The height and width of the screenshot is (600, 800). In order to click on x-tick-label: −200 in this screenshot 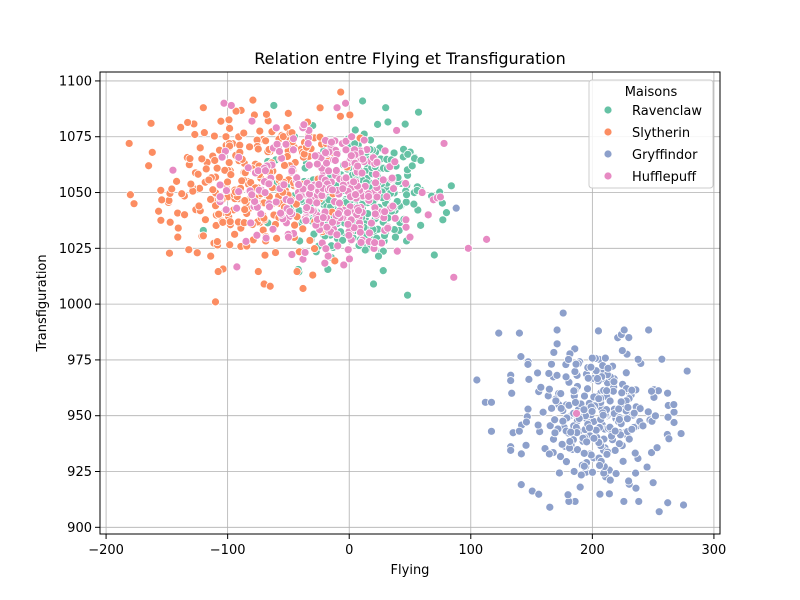, I will do `click(106, 550)`.